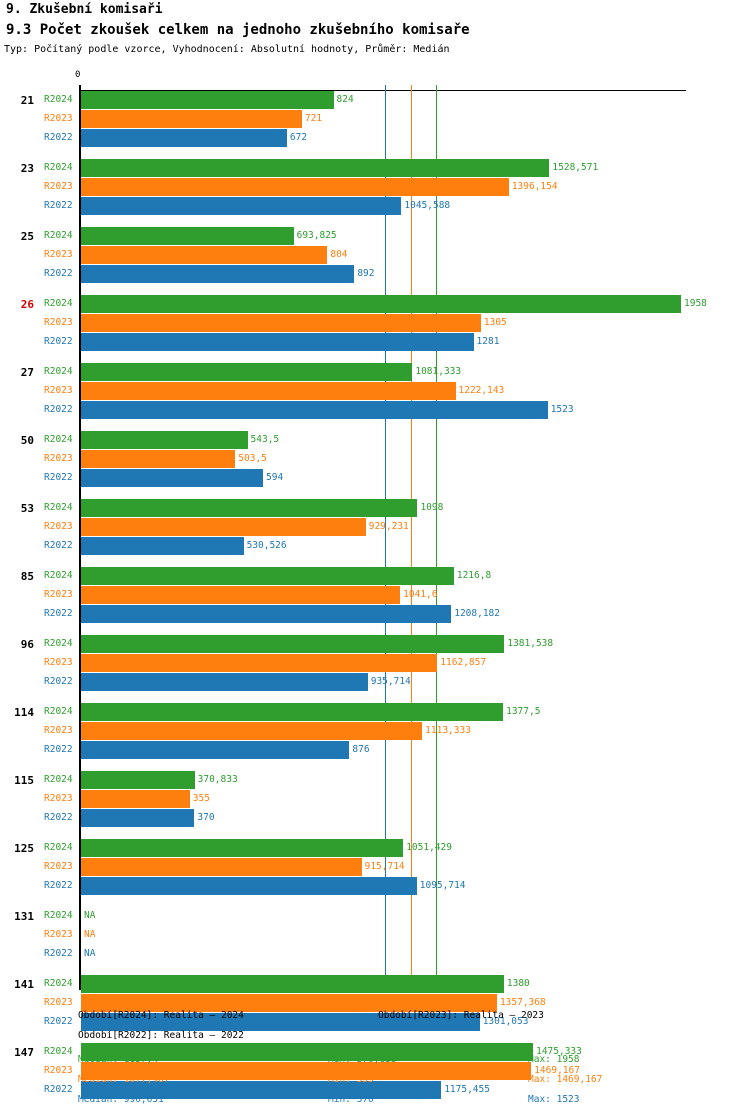 This screenshot has height=1112, width=750. What do you see at coordinates (518, 983) in the screenshot?
I see `bar-value-label: 1380` at bounding box center [518, 983].